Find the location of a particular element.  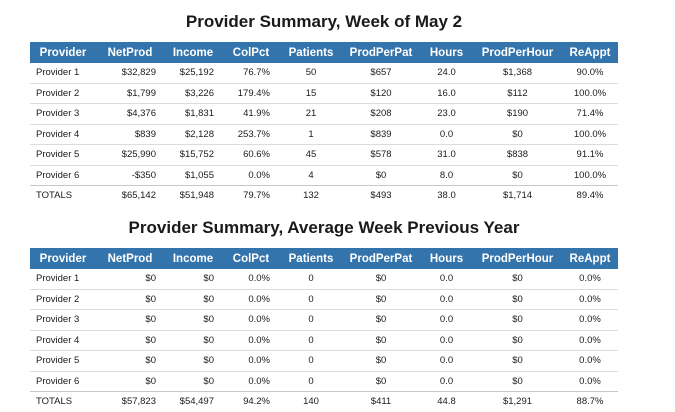

cell-prodperhour: $1,714 is located at coordinates (517, 195).